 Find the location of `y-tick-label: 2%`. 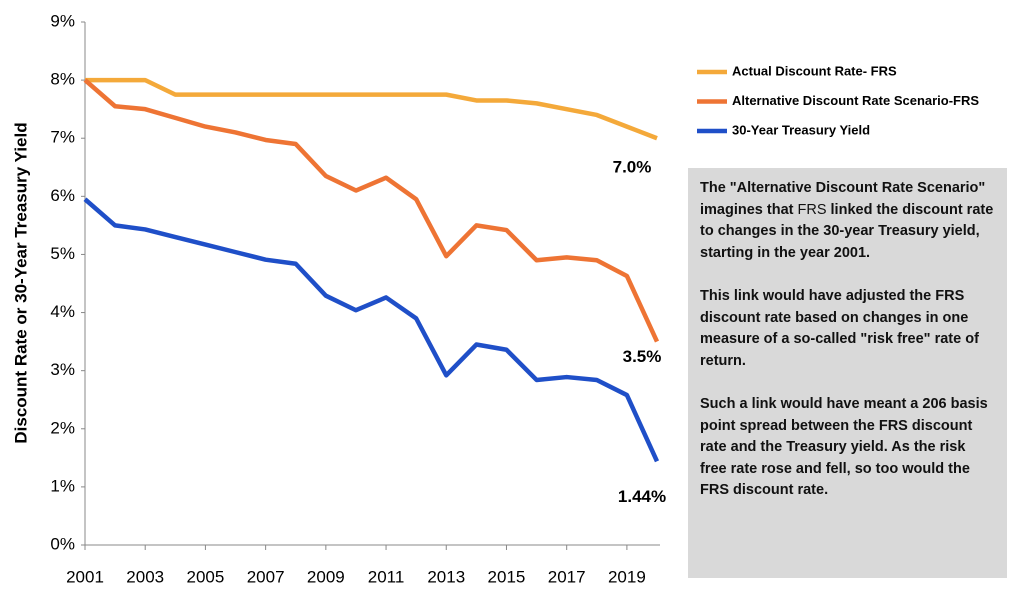

y-tick-label: 2% is located at coordinates (62, 427).